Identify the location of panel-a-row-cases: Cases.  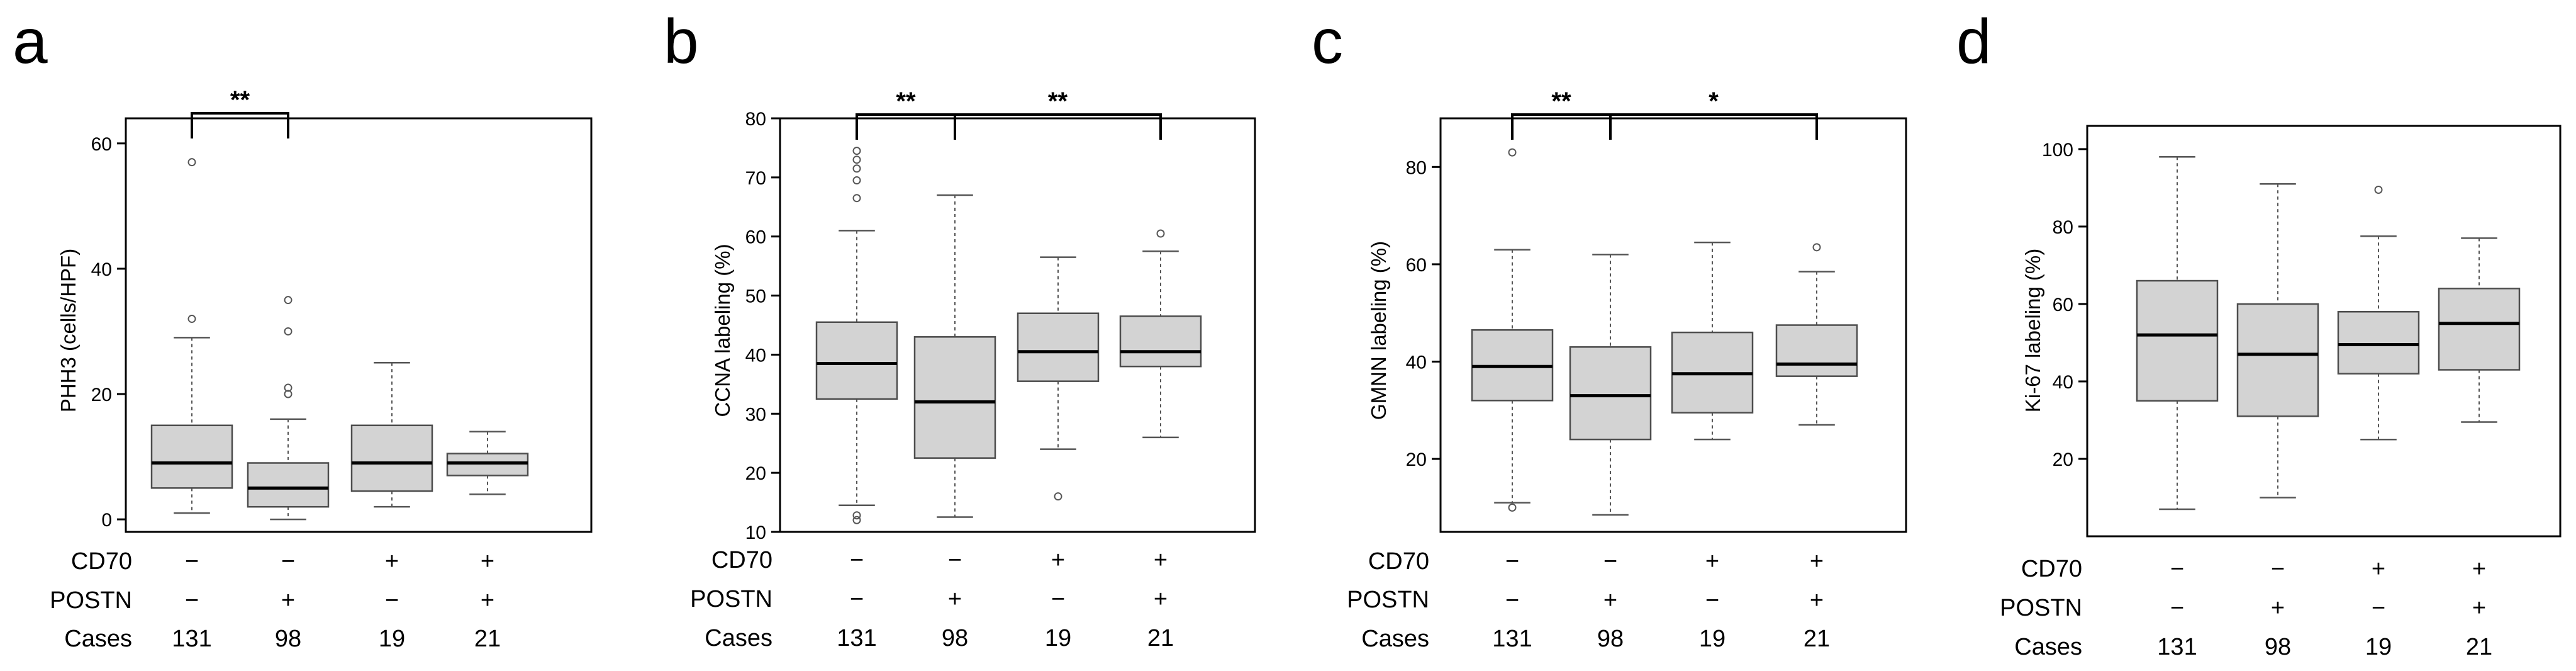
(98, 639).